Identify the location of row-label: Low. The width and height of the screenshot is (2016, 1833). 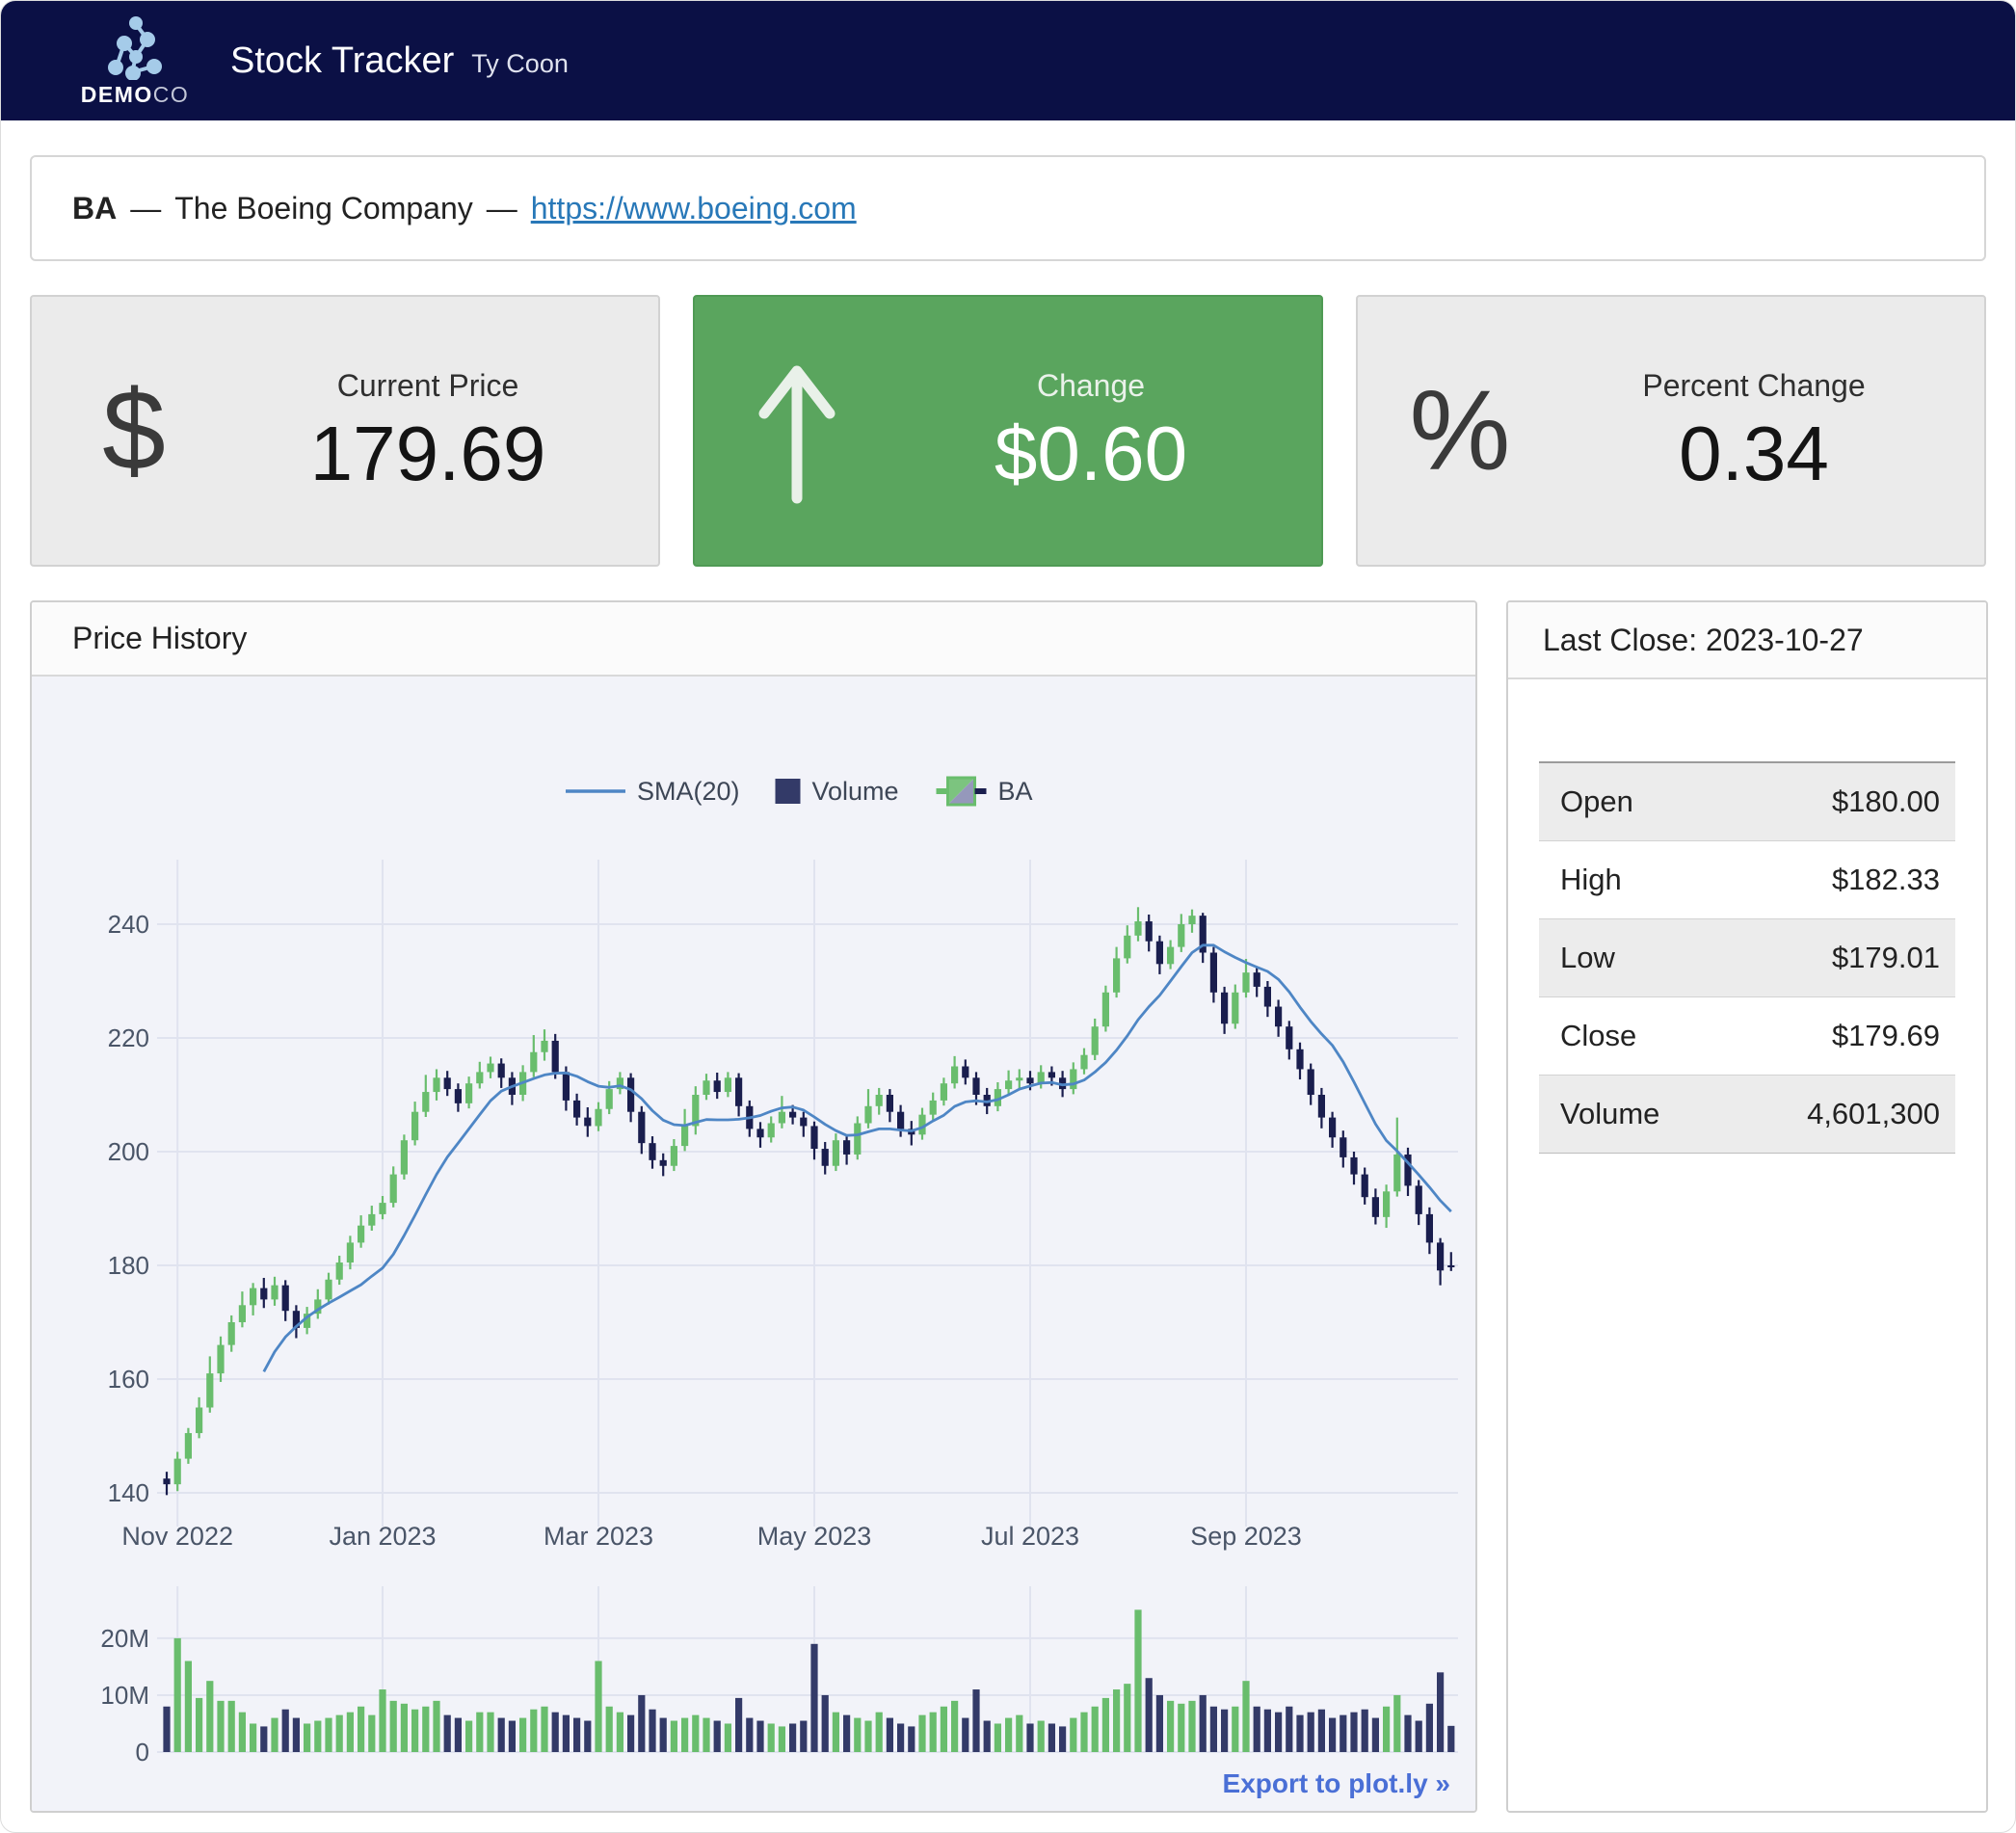
(1588, 957).